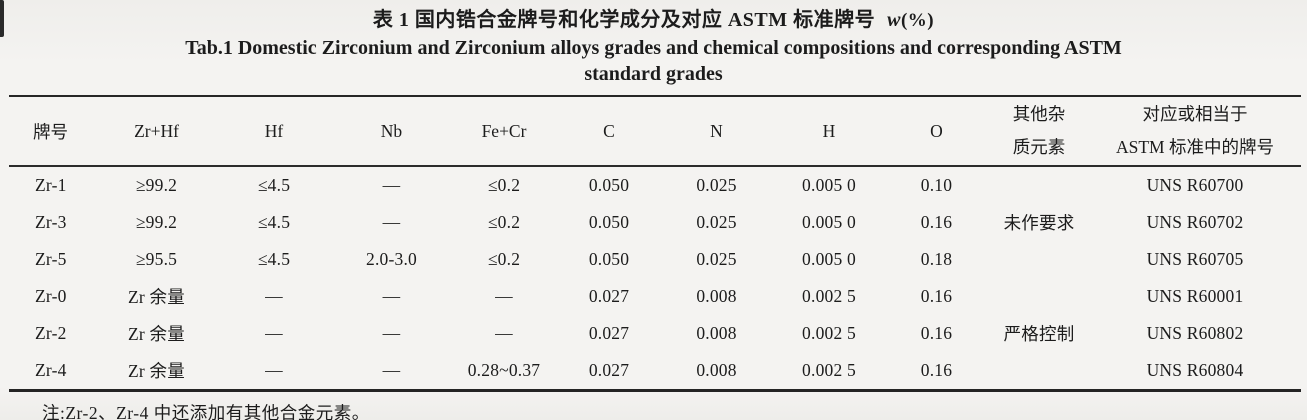 This screenshot has height=420, width=1307. Describe the element at coordinates (1195, 296) in the screenshot. I see `cell-astm: UNS R60001` at that location.